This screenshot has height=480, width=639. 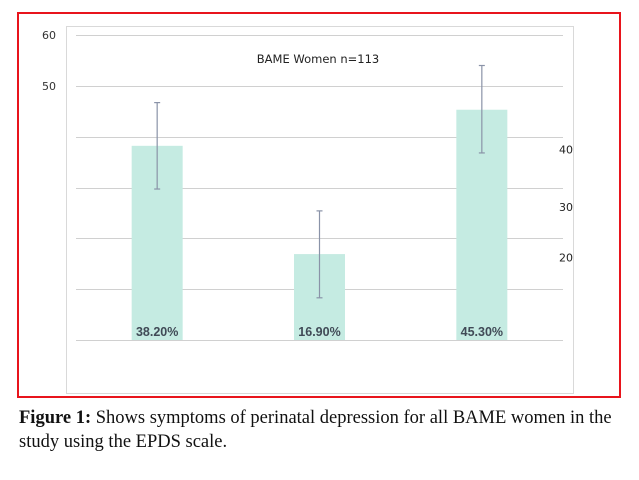 I want to click on y-tick-label-right: 40, so click(x=566, y=149).